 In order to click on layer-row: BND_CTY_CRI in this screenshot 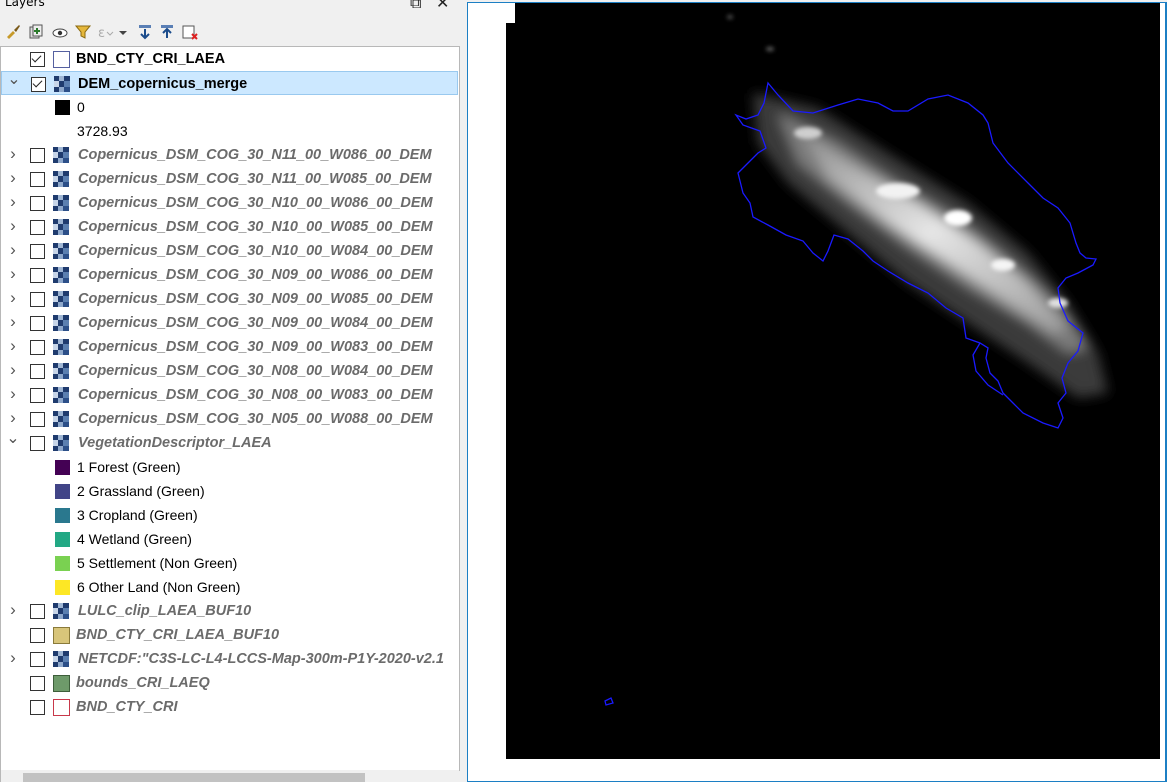, I will do `click(230, 707)`.